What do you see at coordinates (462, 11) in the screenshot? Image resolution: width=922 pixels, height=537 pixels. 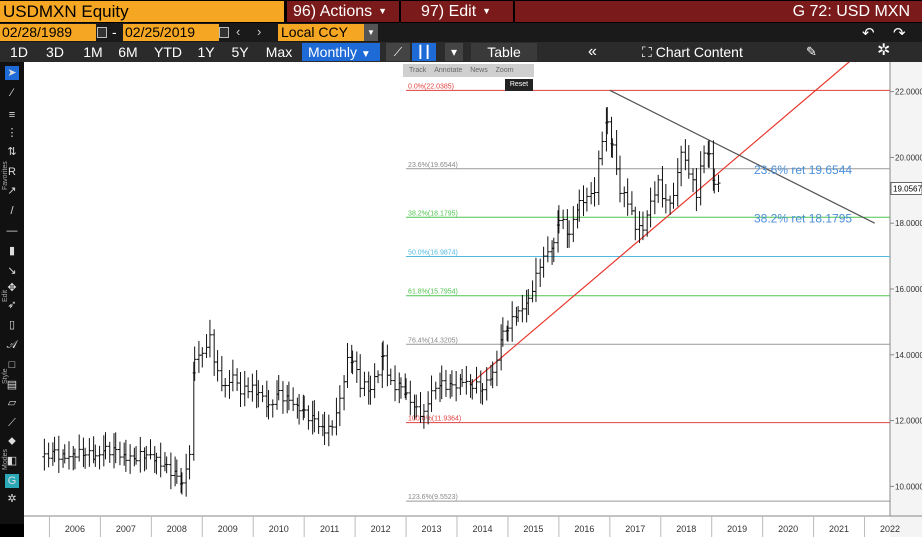 I see `edit-menu-label: Edit` at bounding box center [462, 11].